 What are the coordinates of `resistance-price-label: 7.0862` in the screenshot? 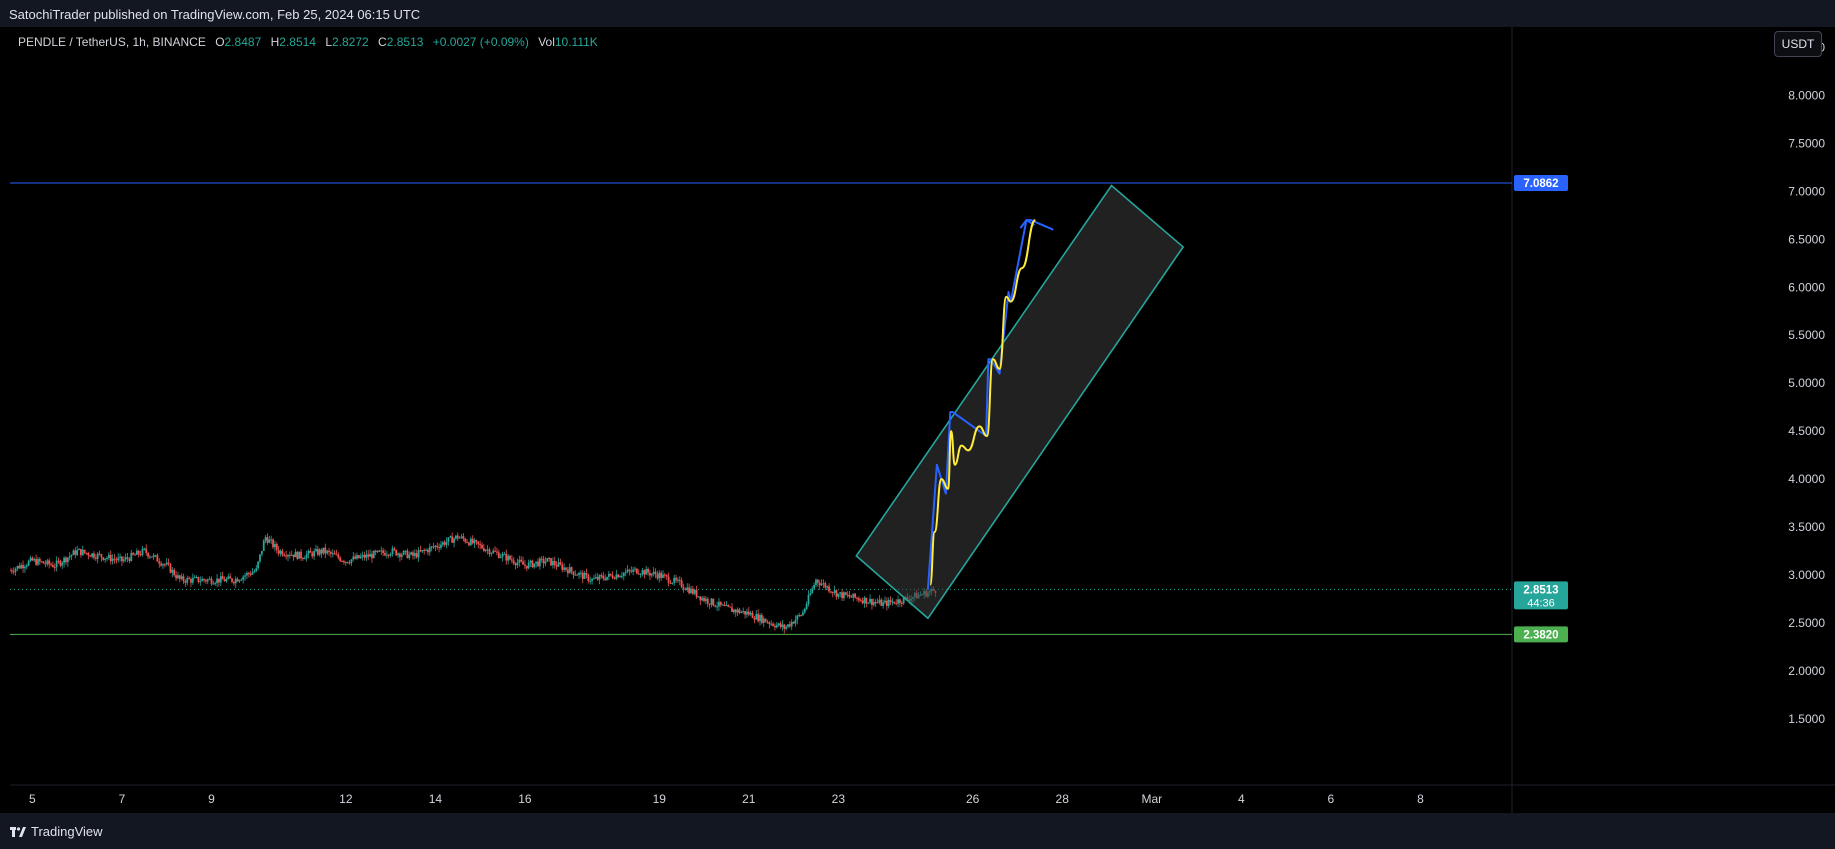 It's located at (1540, 184).